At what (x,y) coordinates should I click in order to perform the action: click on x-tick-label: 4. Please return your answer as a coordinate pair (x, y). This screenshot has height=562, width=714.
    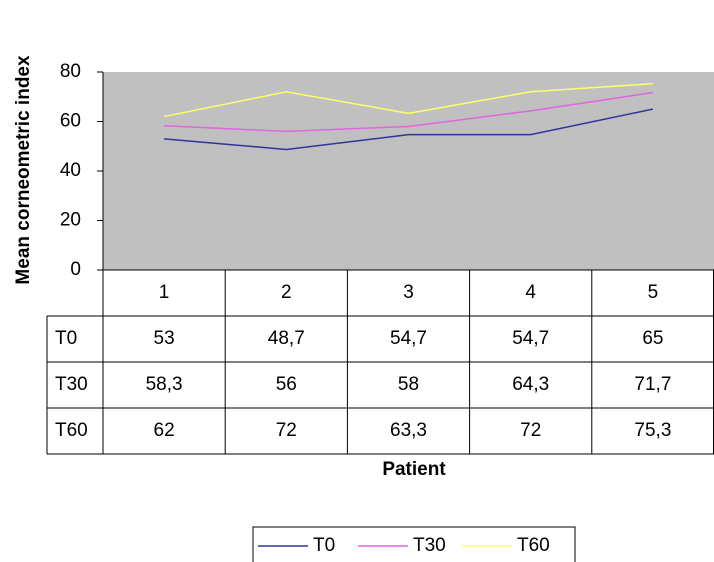
    Looking at the image, I should click on (530, 292).